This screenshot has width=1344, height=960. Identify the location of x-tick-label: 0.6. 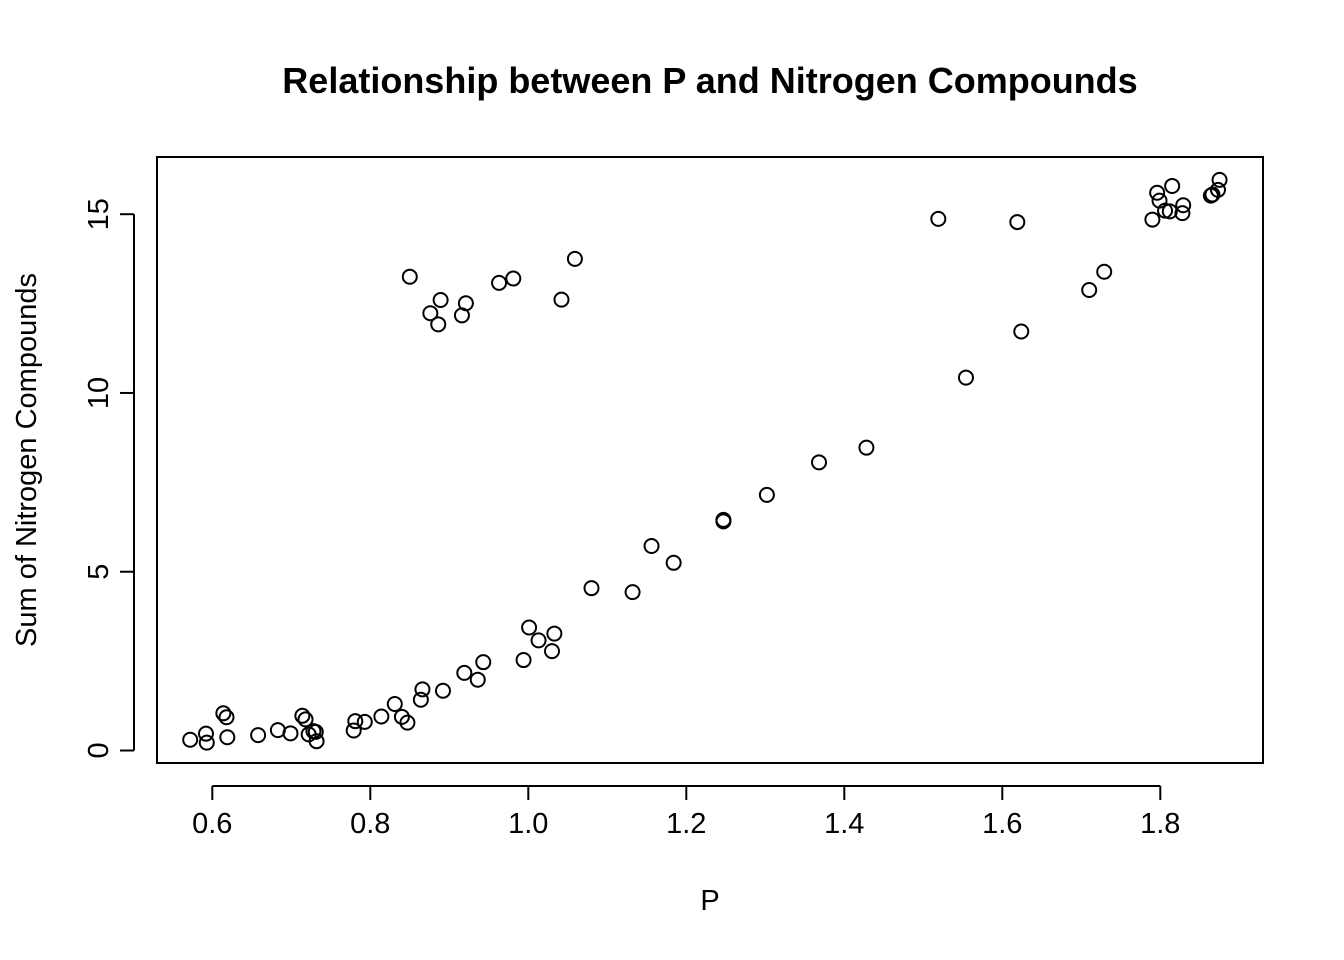
(212, 824).